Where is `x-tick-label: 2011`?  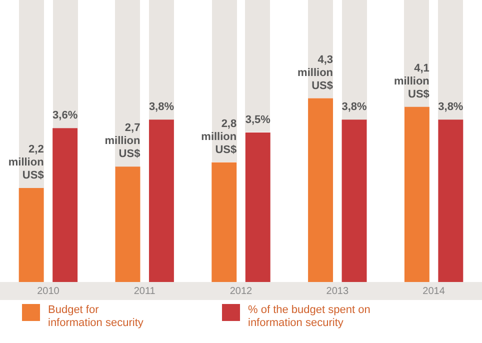 x-tick-label: 2011 is located at coordinates (145, 291).